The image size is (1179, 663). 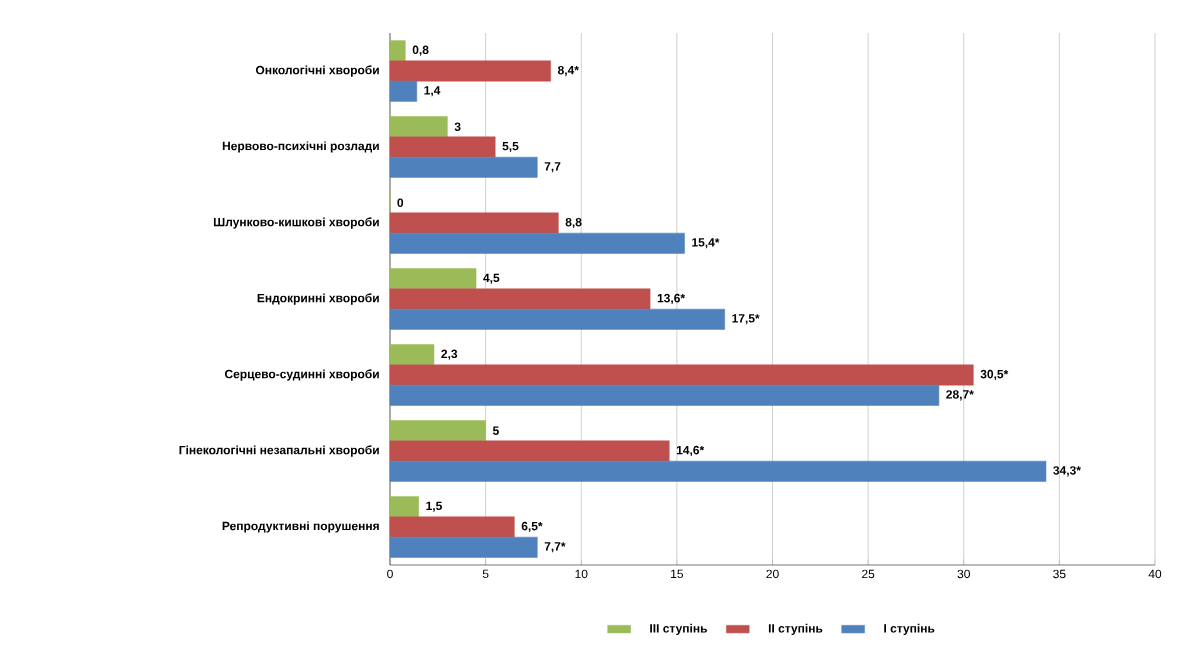 What do you see at coordinates (432, 91) in the screenshot?
I see `data-label: 1,4` at bounding box center [432, 91].